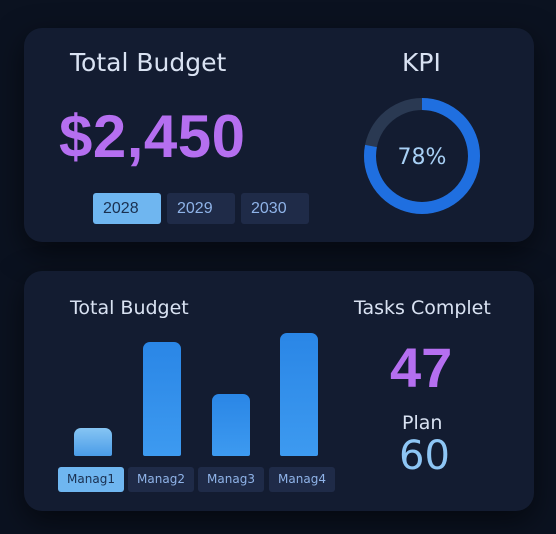 The image size is (556, 534). I want to click on kpi-donut-value-arc, so click(422, 156).